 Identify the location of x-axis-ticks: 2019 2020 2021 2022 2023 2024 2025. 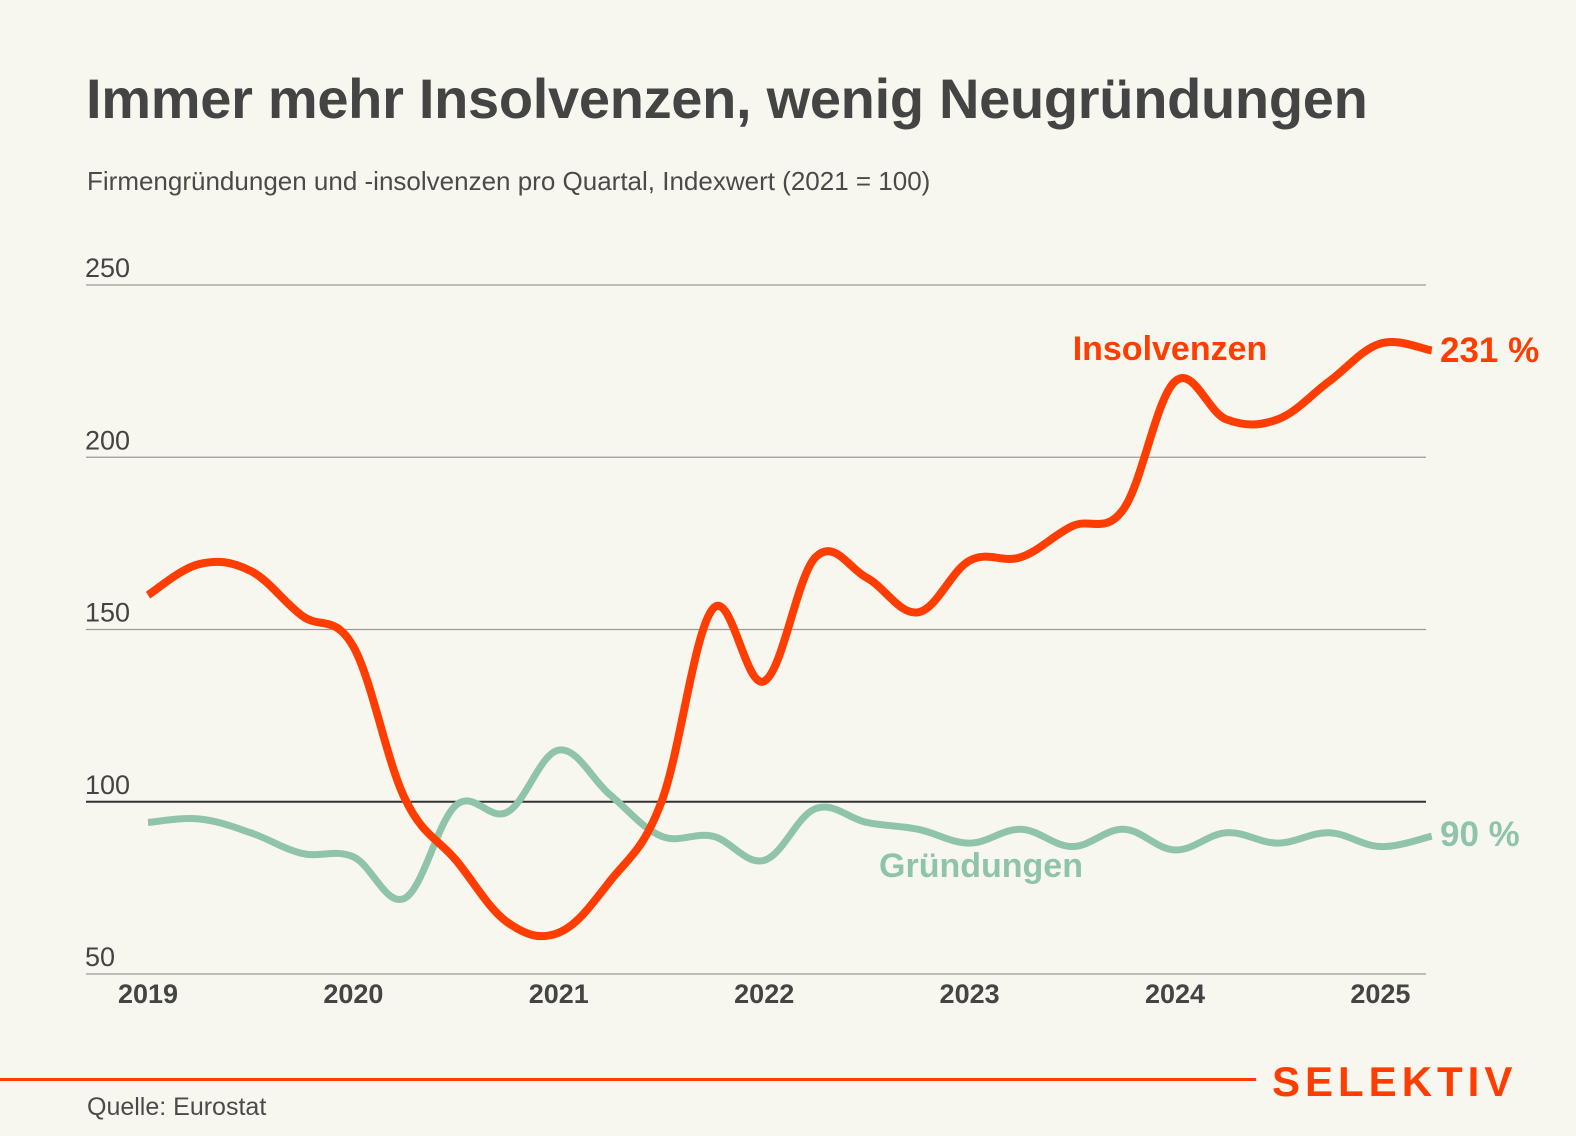
(764, 994).